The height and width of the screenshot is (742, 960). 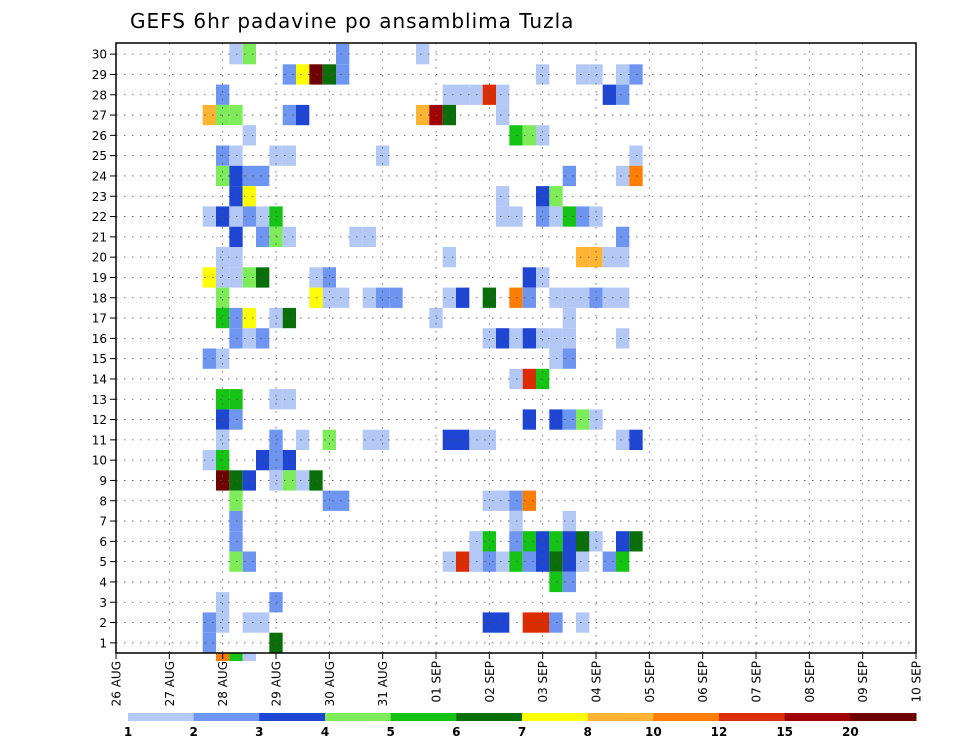 What do you see at coordinates (99, 217) in the screenshot?
I see `y-tick-label: 22` at bounding box center [99, 217].